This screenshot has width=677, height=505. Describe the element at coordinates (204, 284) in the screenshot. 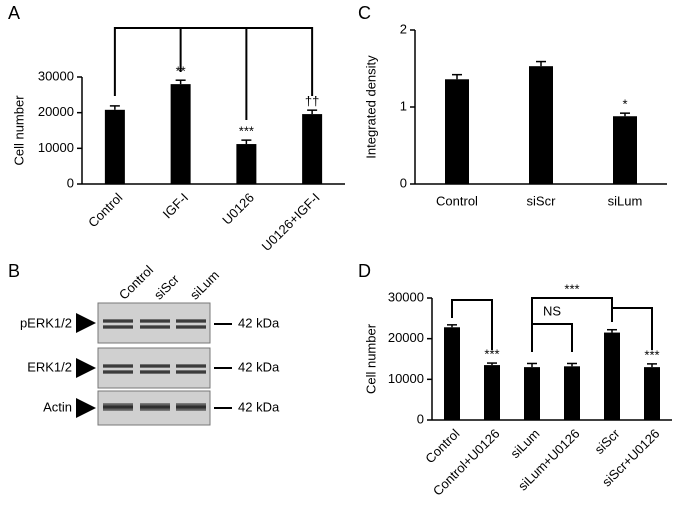

I see `lane-label: siLum` at that location.